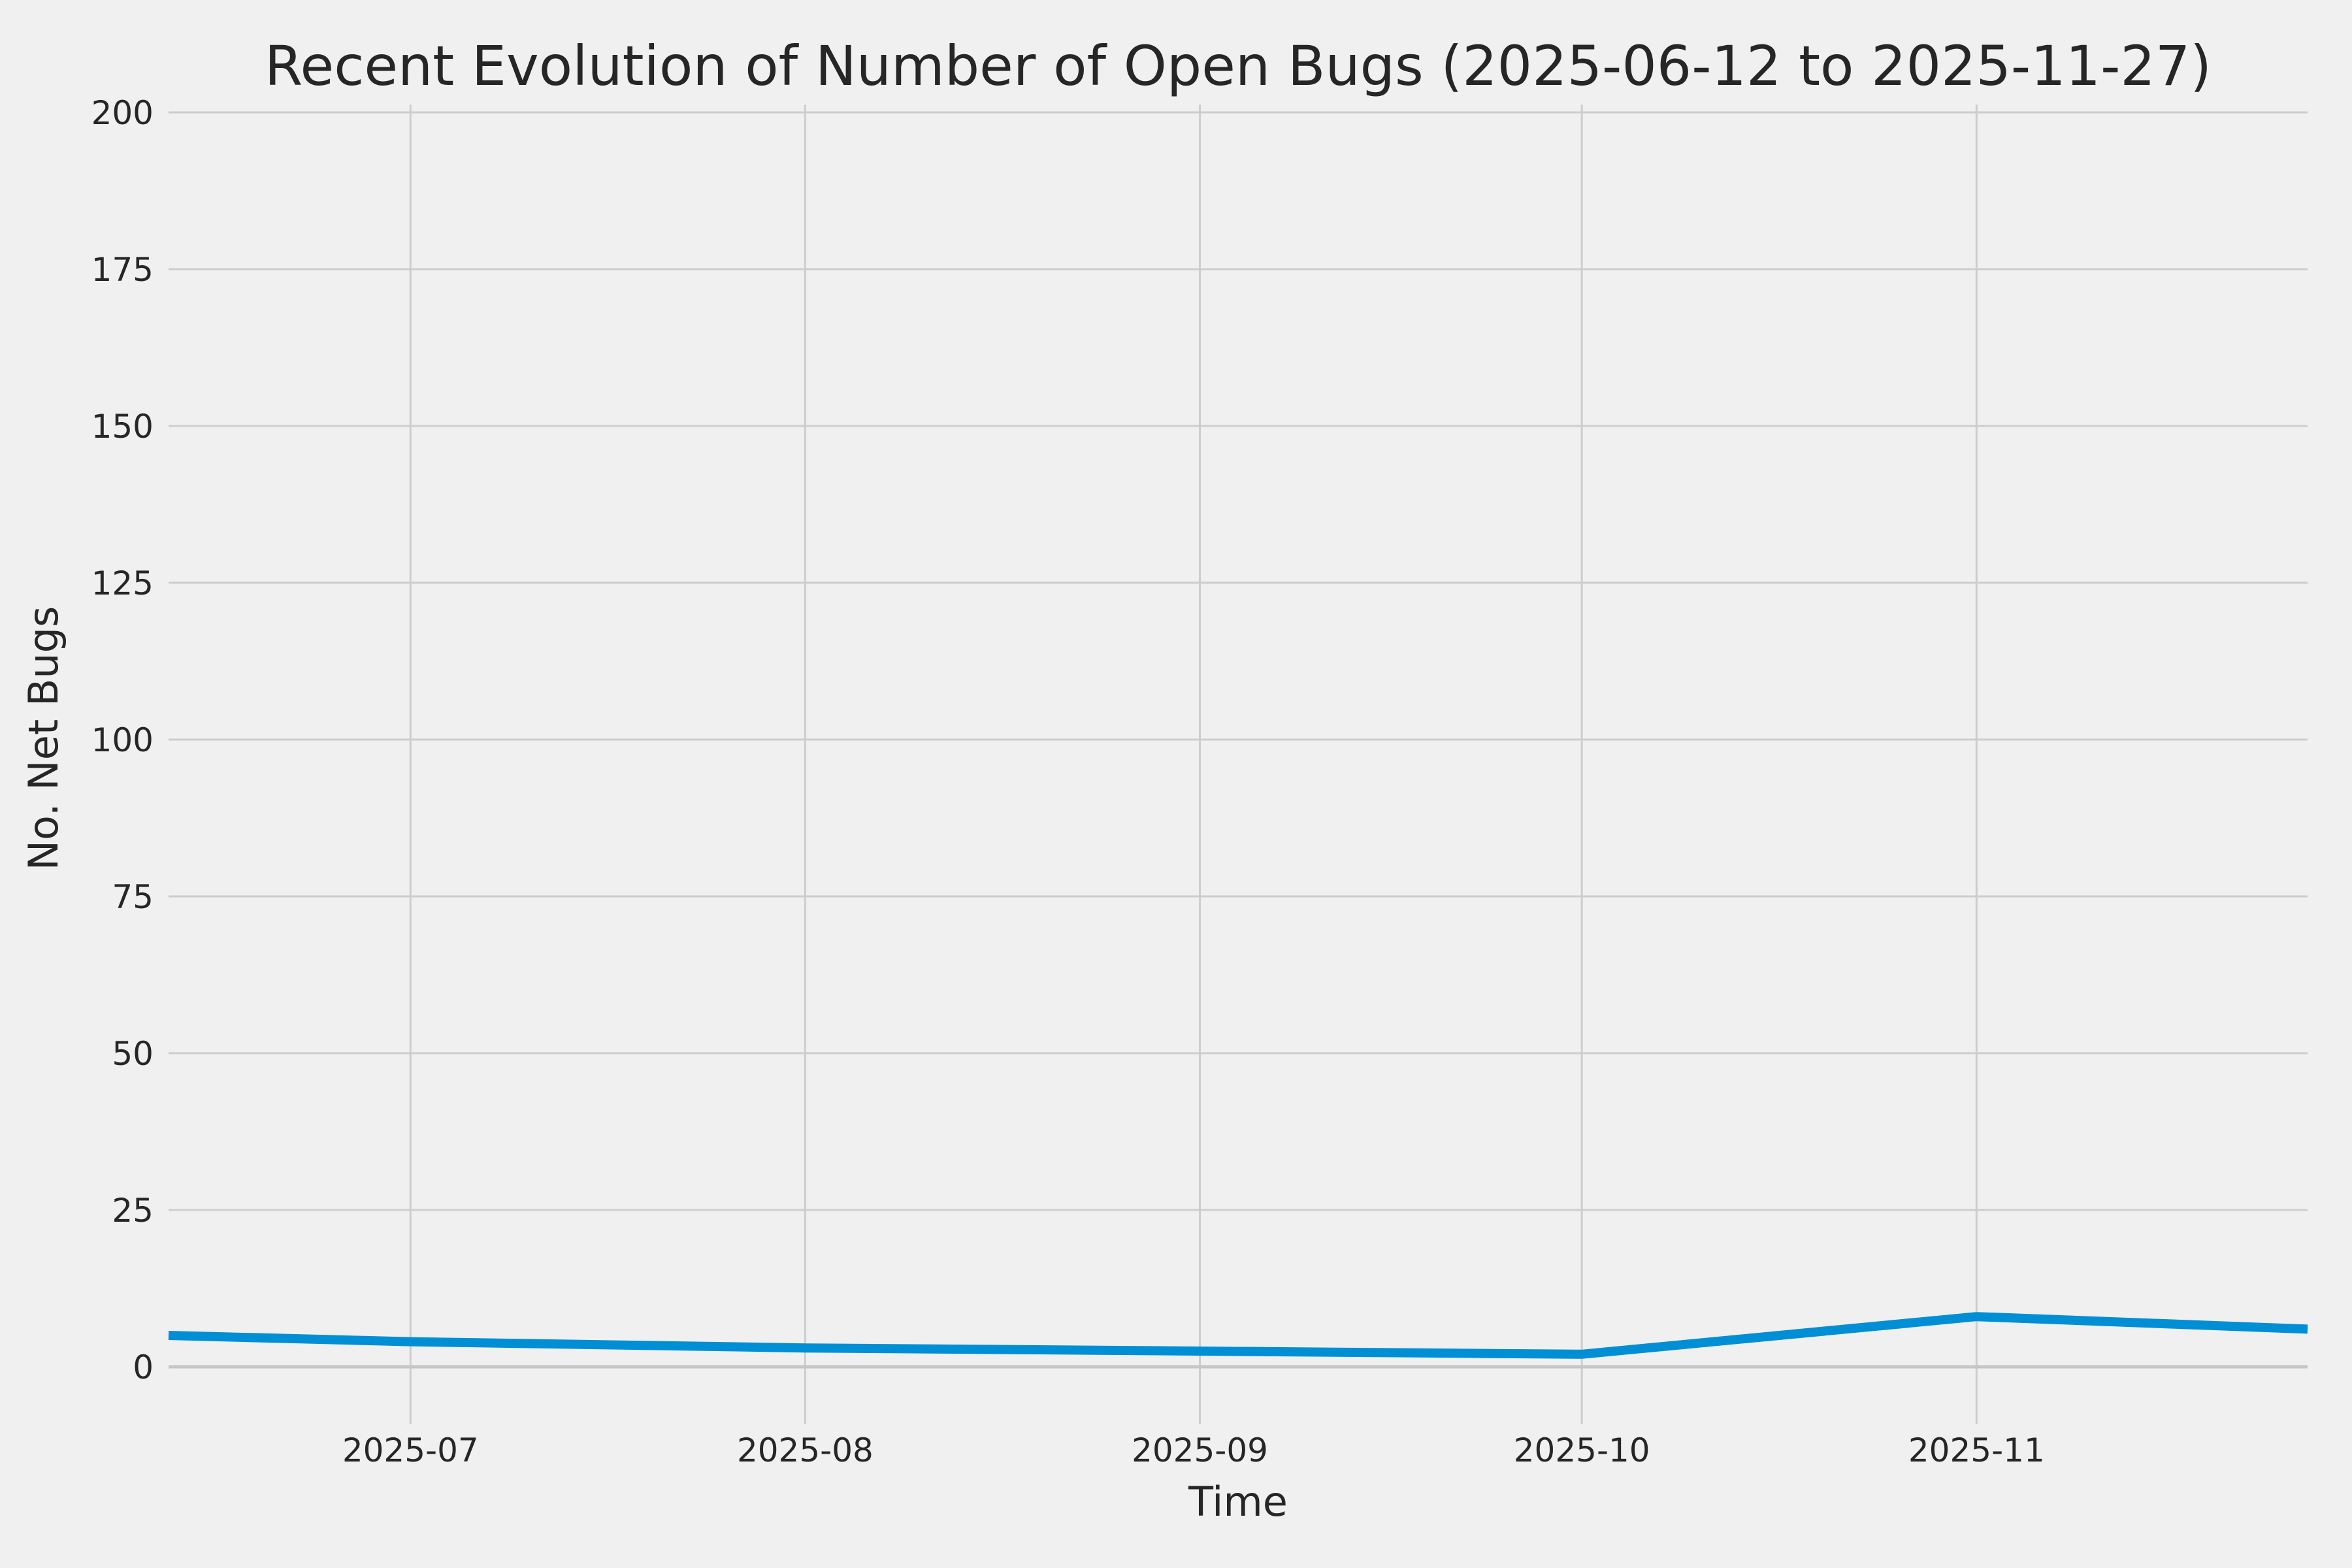 This screenshot has width=2352, height=1568. Describe the element at coordinates (133, 1211) in the screenshot. I see `y-tick-label: 25` at that location.